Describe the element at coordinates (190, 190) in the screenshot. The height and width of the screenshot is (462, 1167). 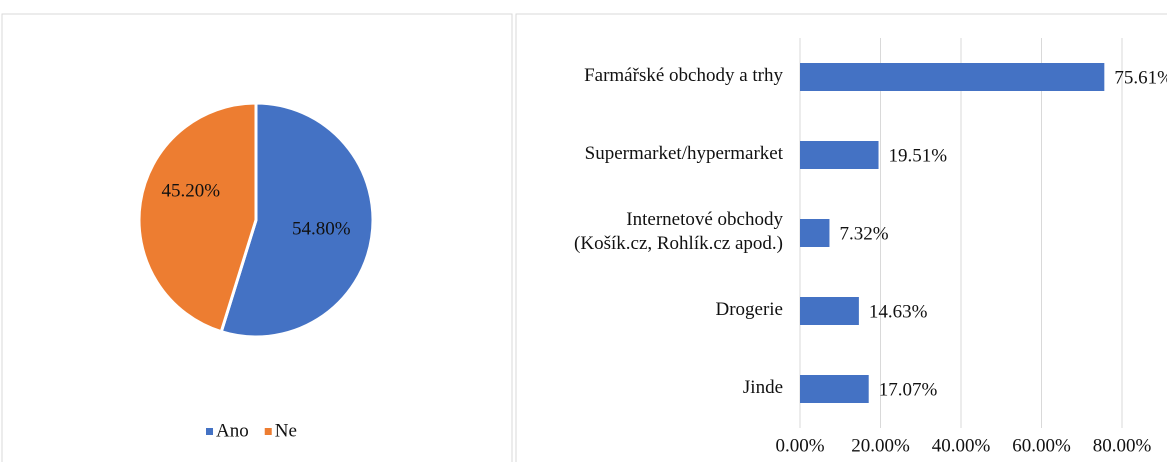
I see `slice-label: 45.20%` at that location.